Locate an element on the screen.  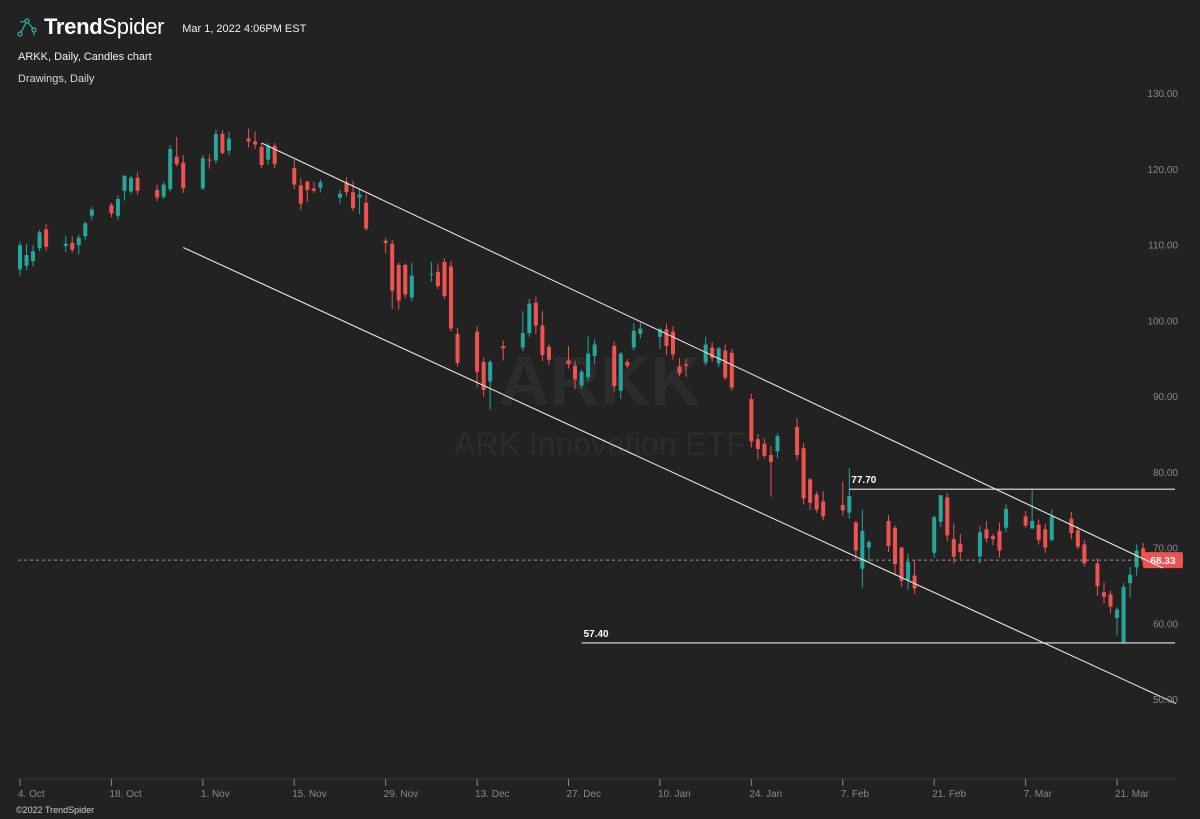
y-tick-label: 80.00 is located at coordinates (1165, 473).